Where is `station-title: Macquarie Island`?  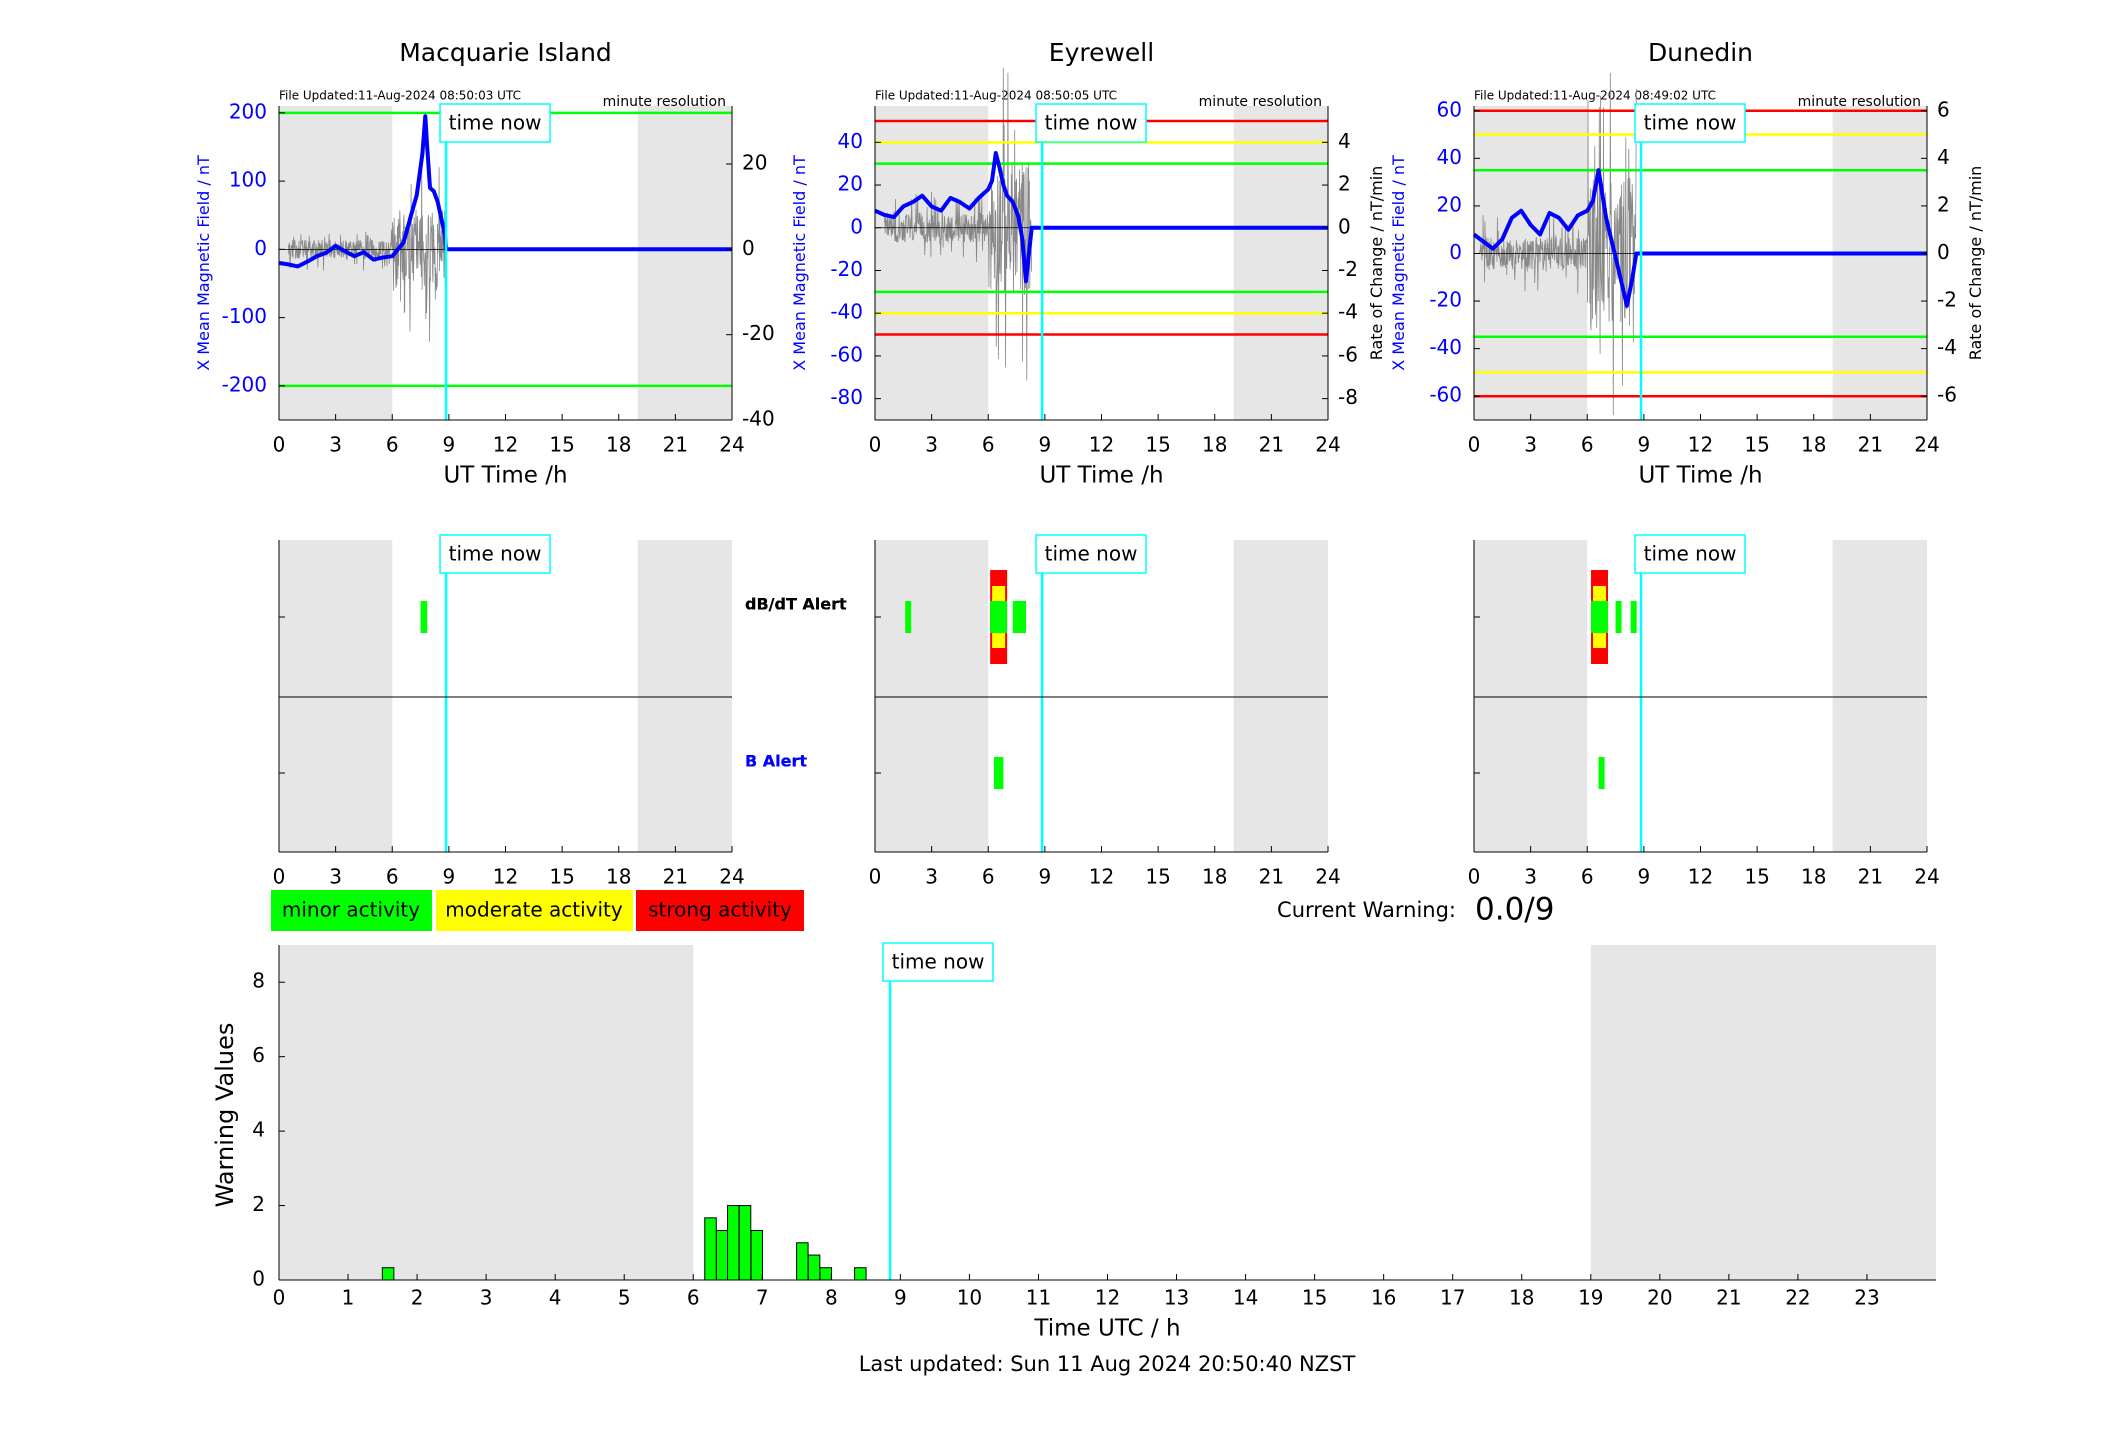 station-title: Macquarie Island is located at coordinates (505, 52).